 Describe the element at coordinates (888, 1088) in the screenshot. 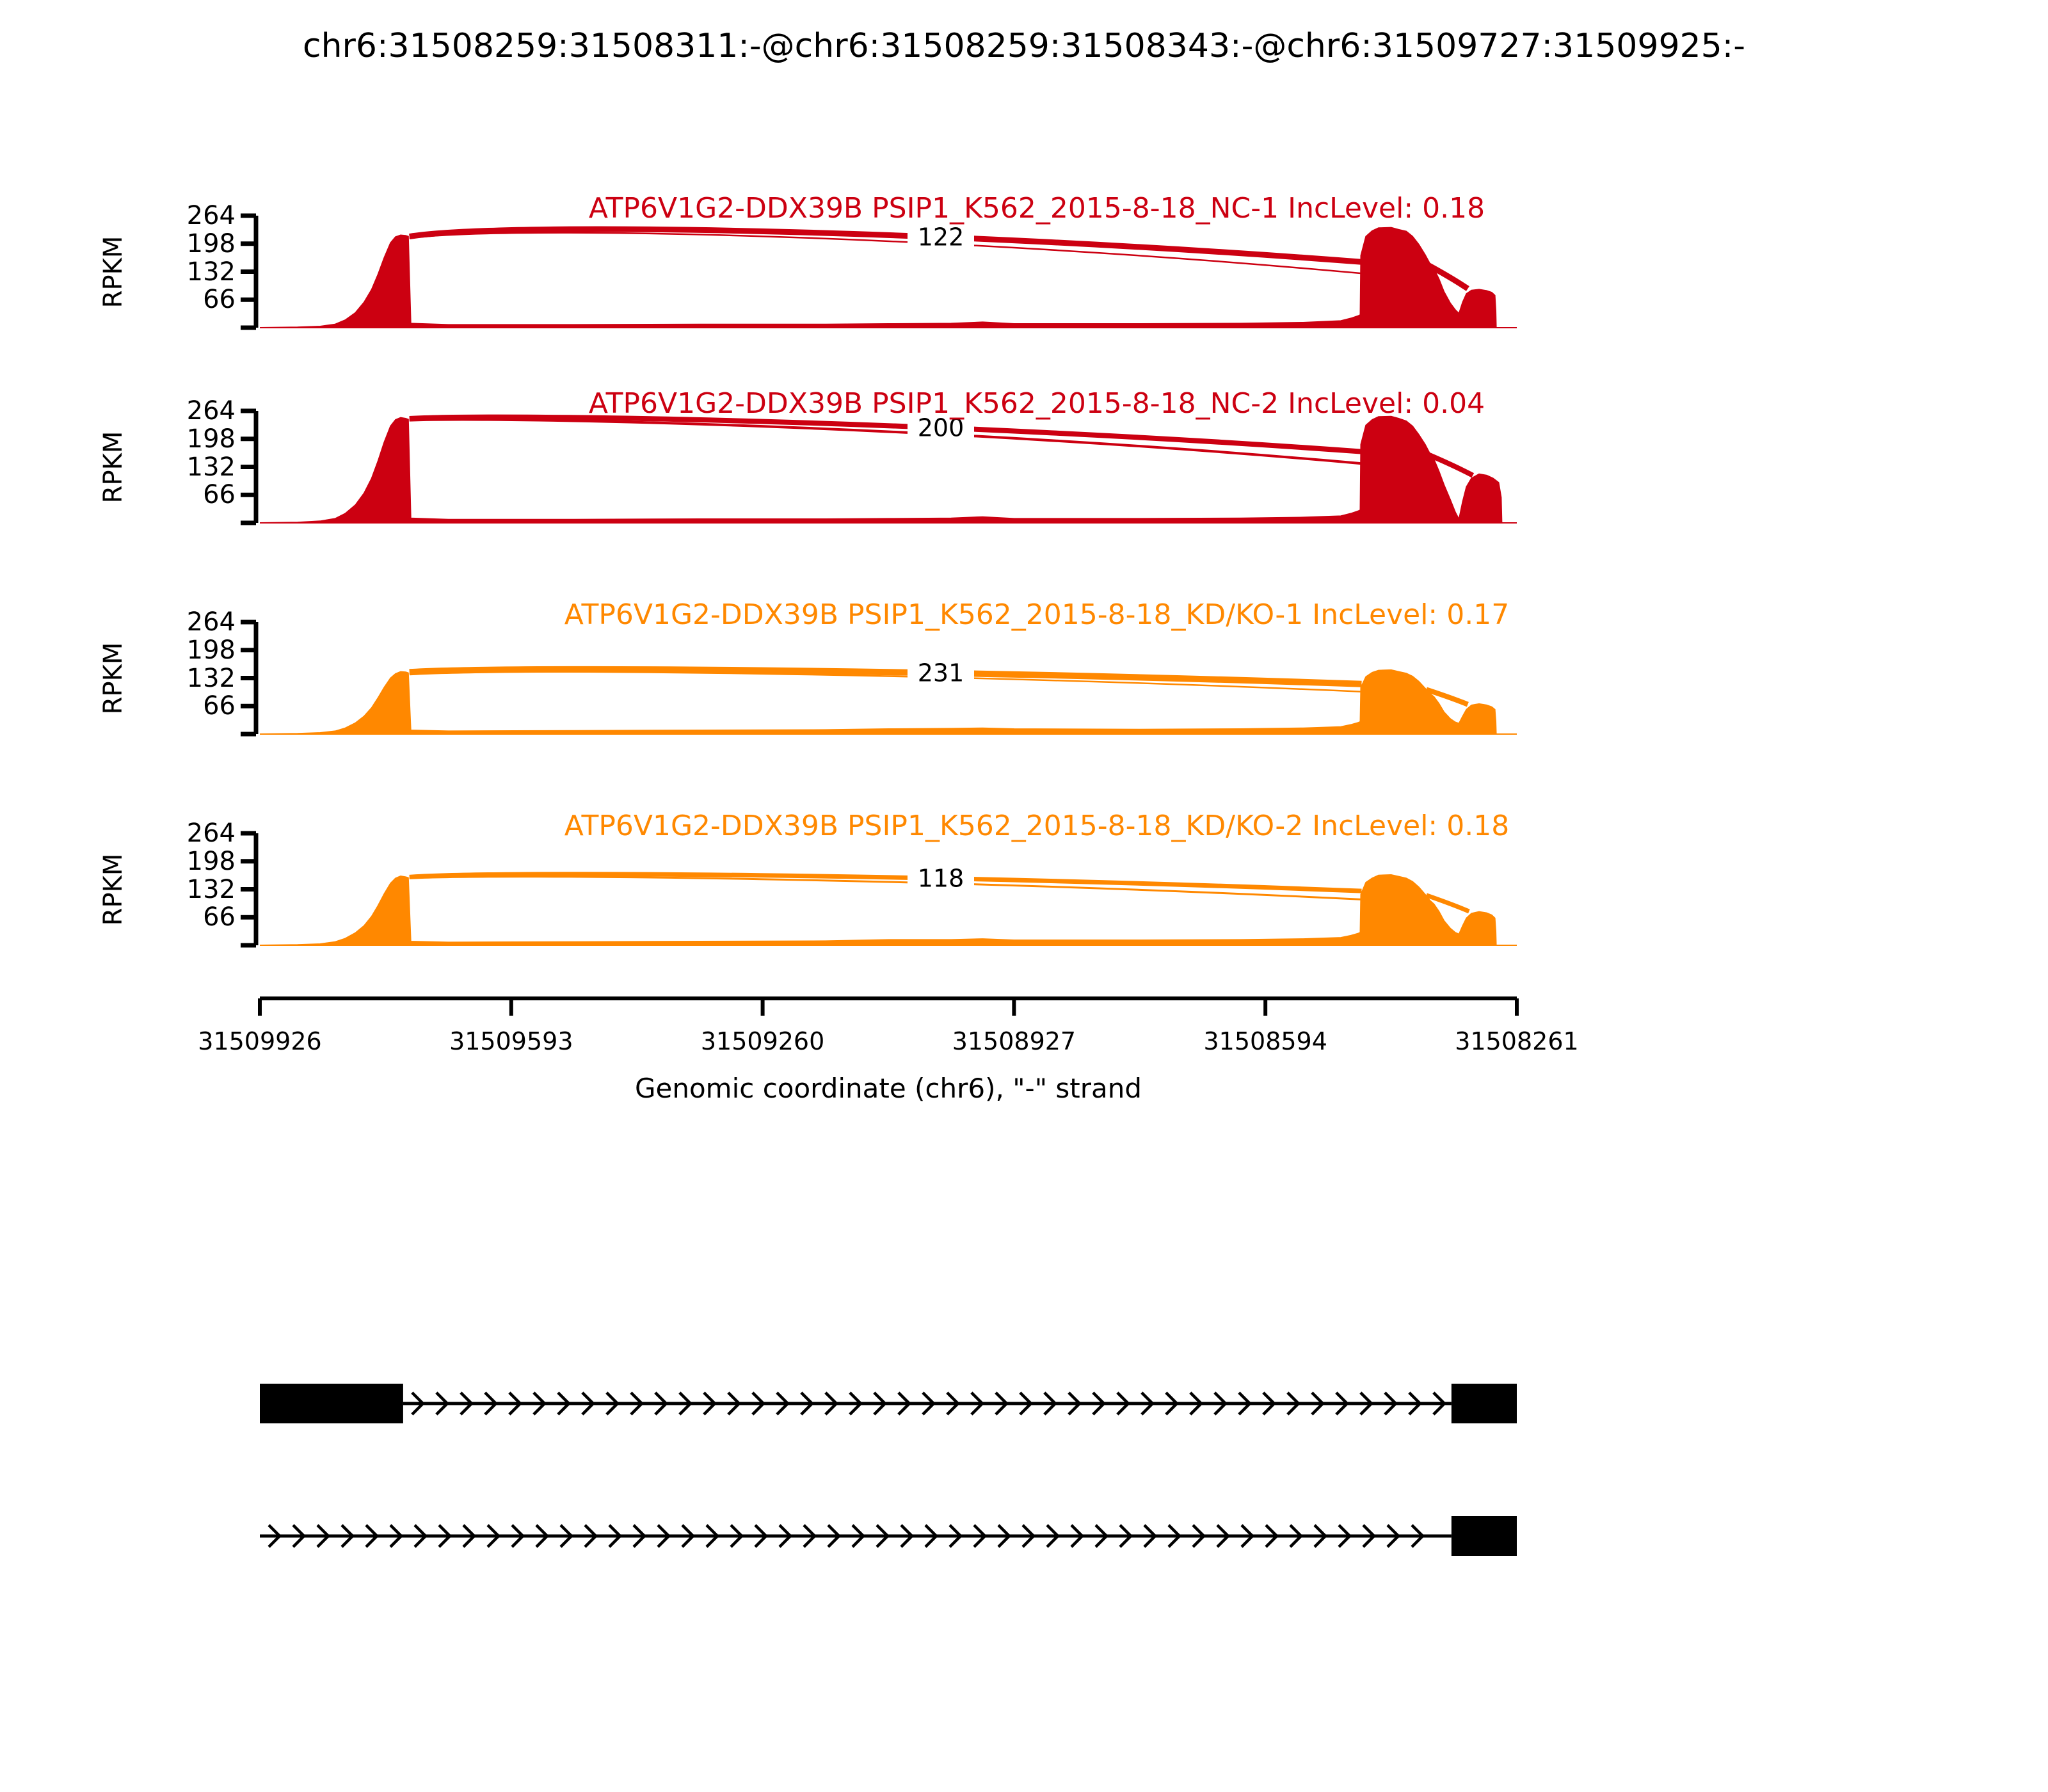

I see `x-axis-title: Genomic coordinate (chr6), "-" strand` at that location.